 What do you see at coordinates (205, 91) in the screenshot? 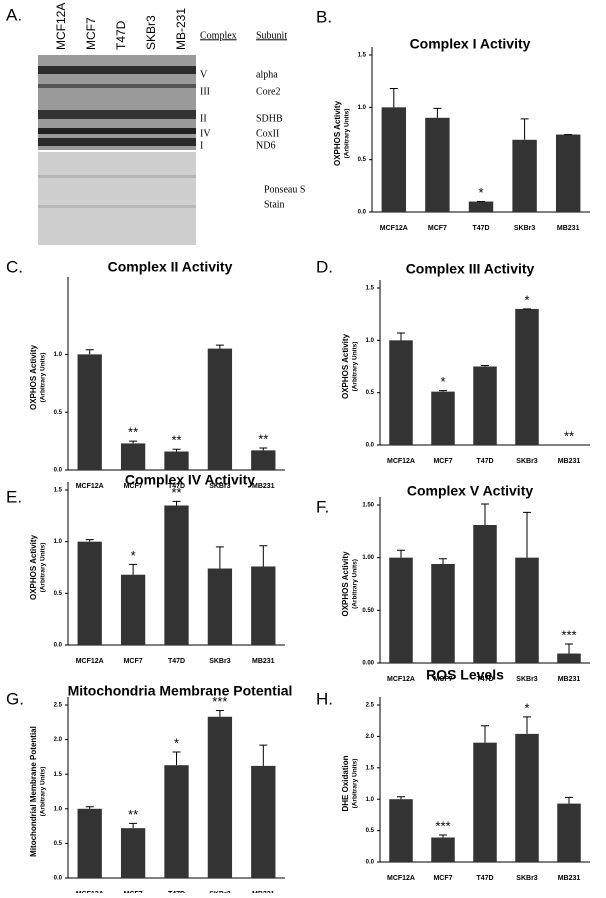
I see `complex-label: III` at bounding box center [205, 91].